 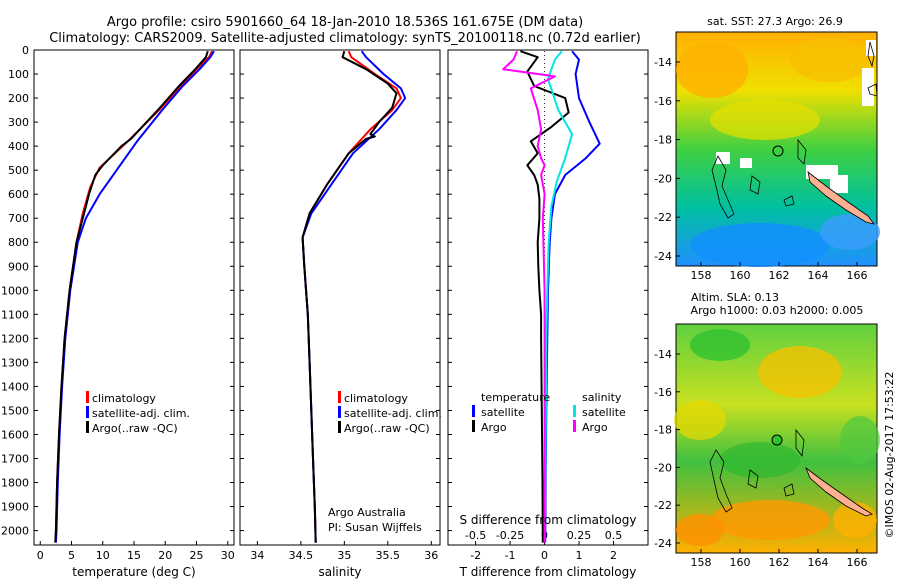 What do you see at coordinates (579, 555) in the screenshot?
I see `difference-xtick-label: 1` at bounding box center [579, 555].